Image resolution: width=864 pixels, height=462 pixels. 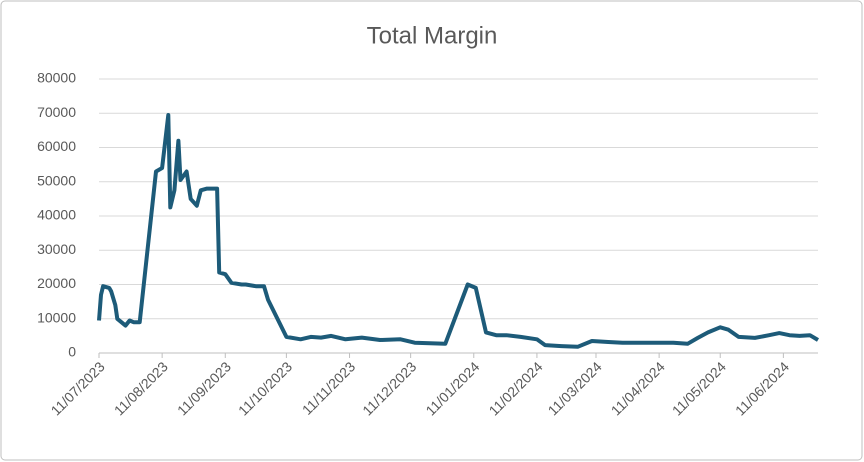 I want to click on y-tick-label: 60000, so click(x=56, y=146).